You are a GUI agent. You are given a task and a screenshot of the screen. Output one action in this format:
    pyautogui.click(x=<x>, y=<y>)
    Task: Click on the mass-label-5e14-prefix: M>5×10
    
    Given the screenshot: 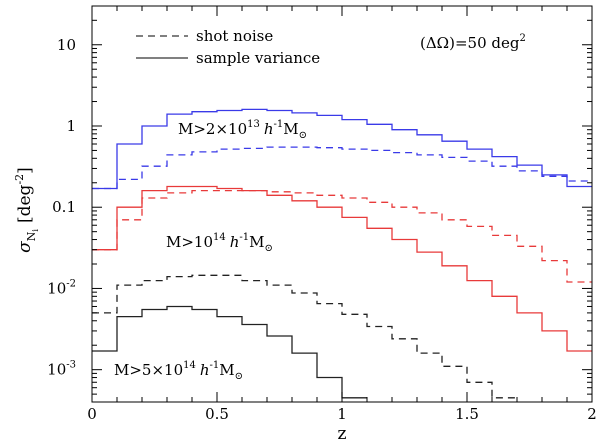 What is the action you would take?
    pyautogui.click(x=148, y=370)
    